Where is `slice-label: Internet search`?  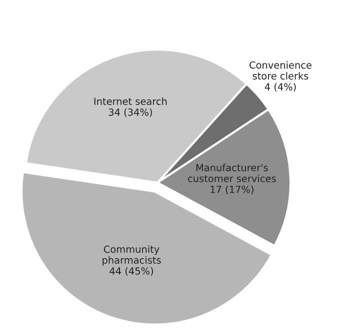
slice-label: Internet search is located at coordinates (130, 101).